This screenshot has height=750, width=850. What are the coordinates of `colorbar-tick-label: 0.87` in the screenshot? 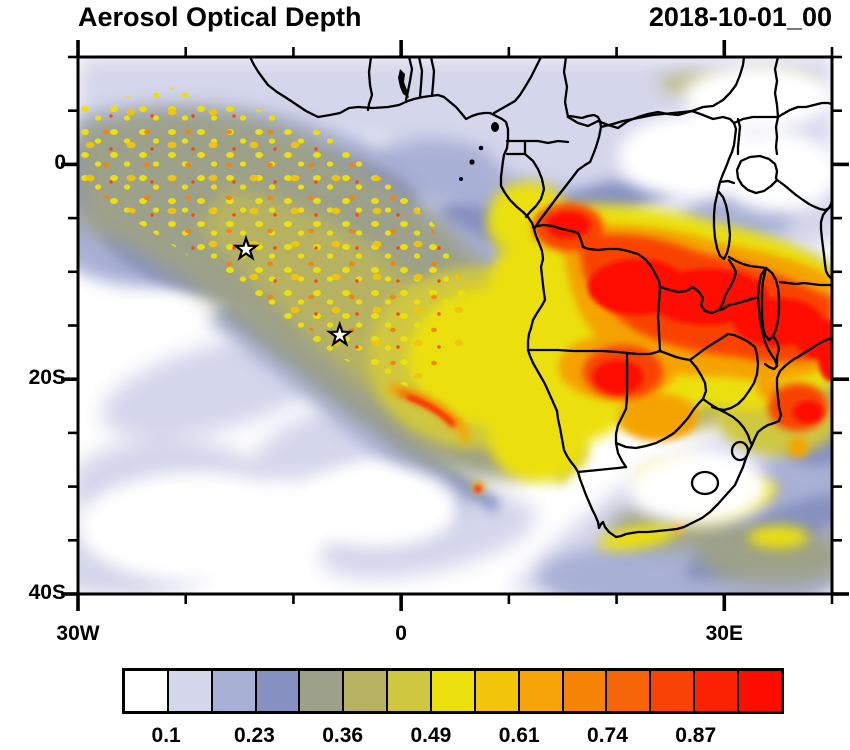 It's located at (696, 735).